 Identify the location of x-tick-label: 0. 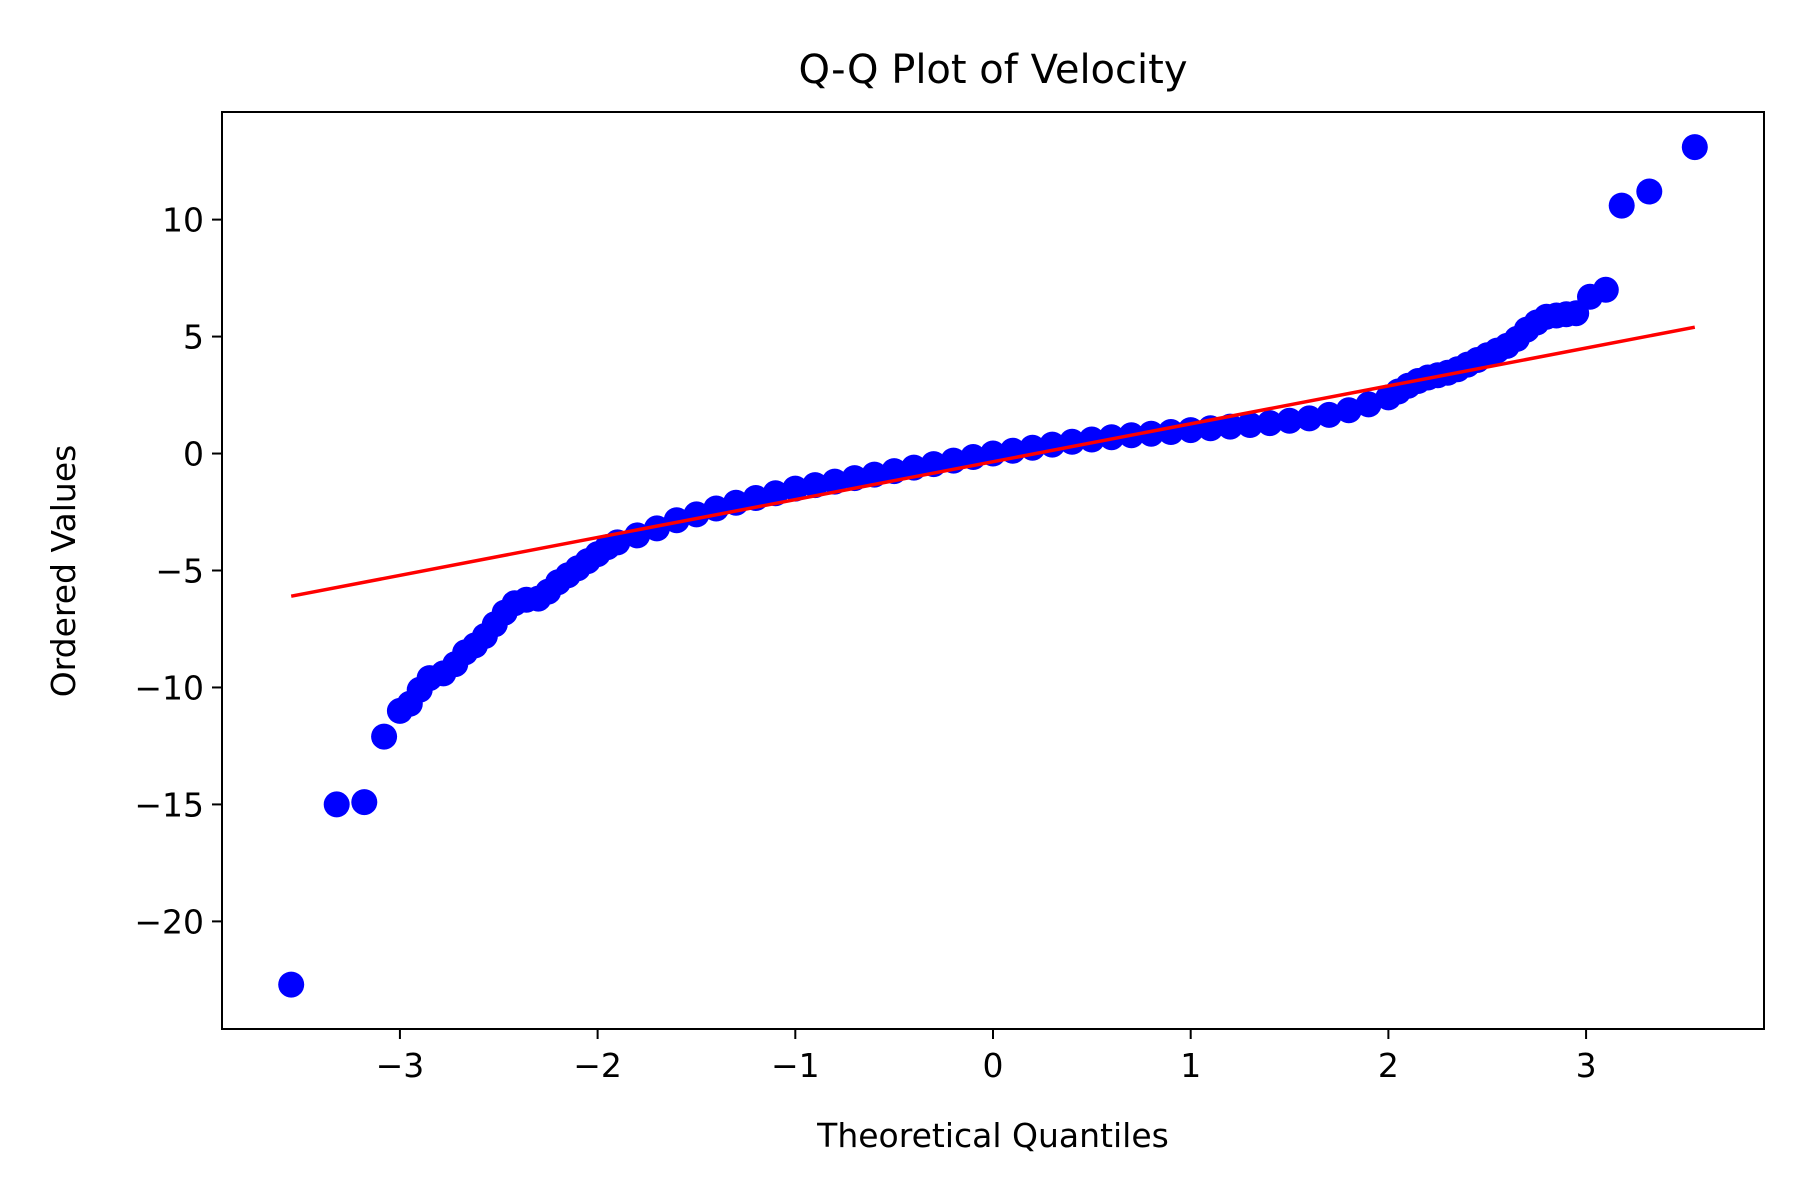
(993, 1065).